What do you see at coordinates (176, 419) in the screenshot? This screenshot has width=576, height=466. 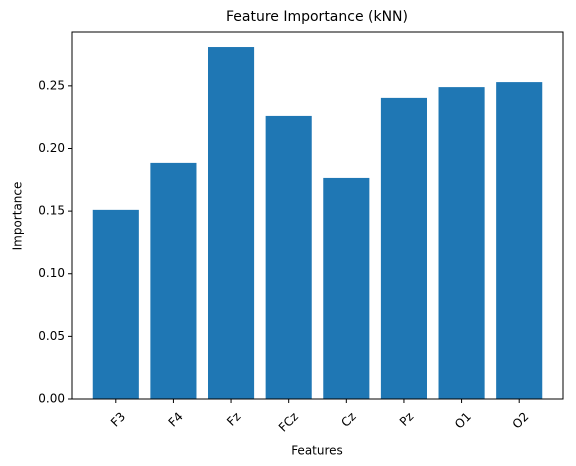 I see `x-tick-label: F4` at bounding box center [176, 419].